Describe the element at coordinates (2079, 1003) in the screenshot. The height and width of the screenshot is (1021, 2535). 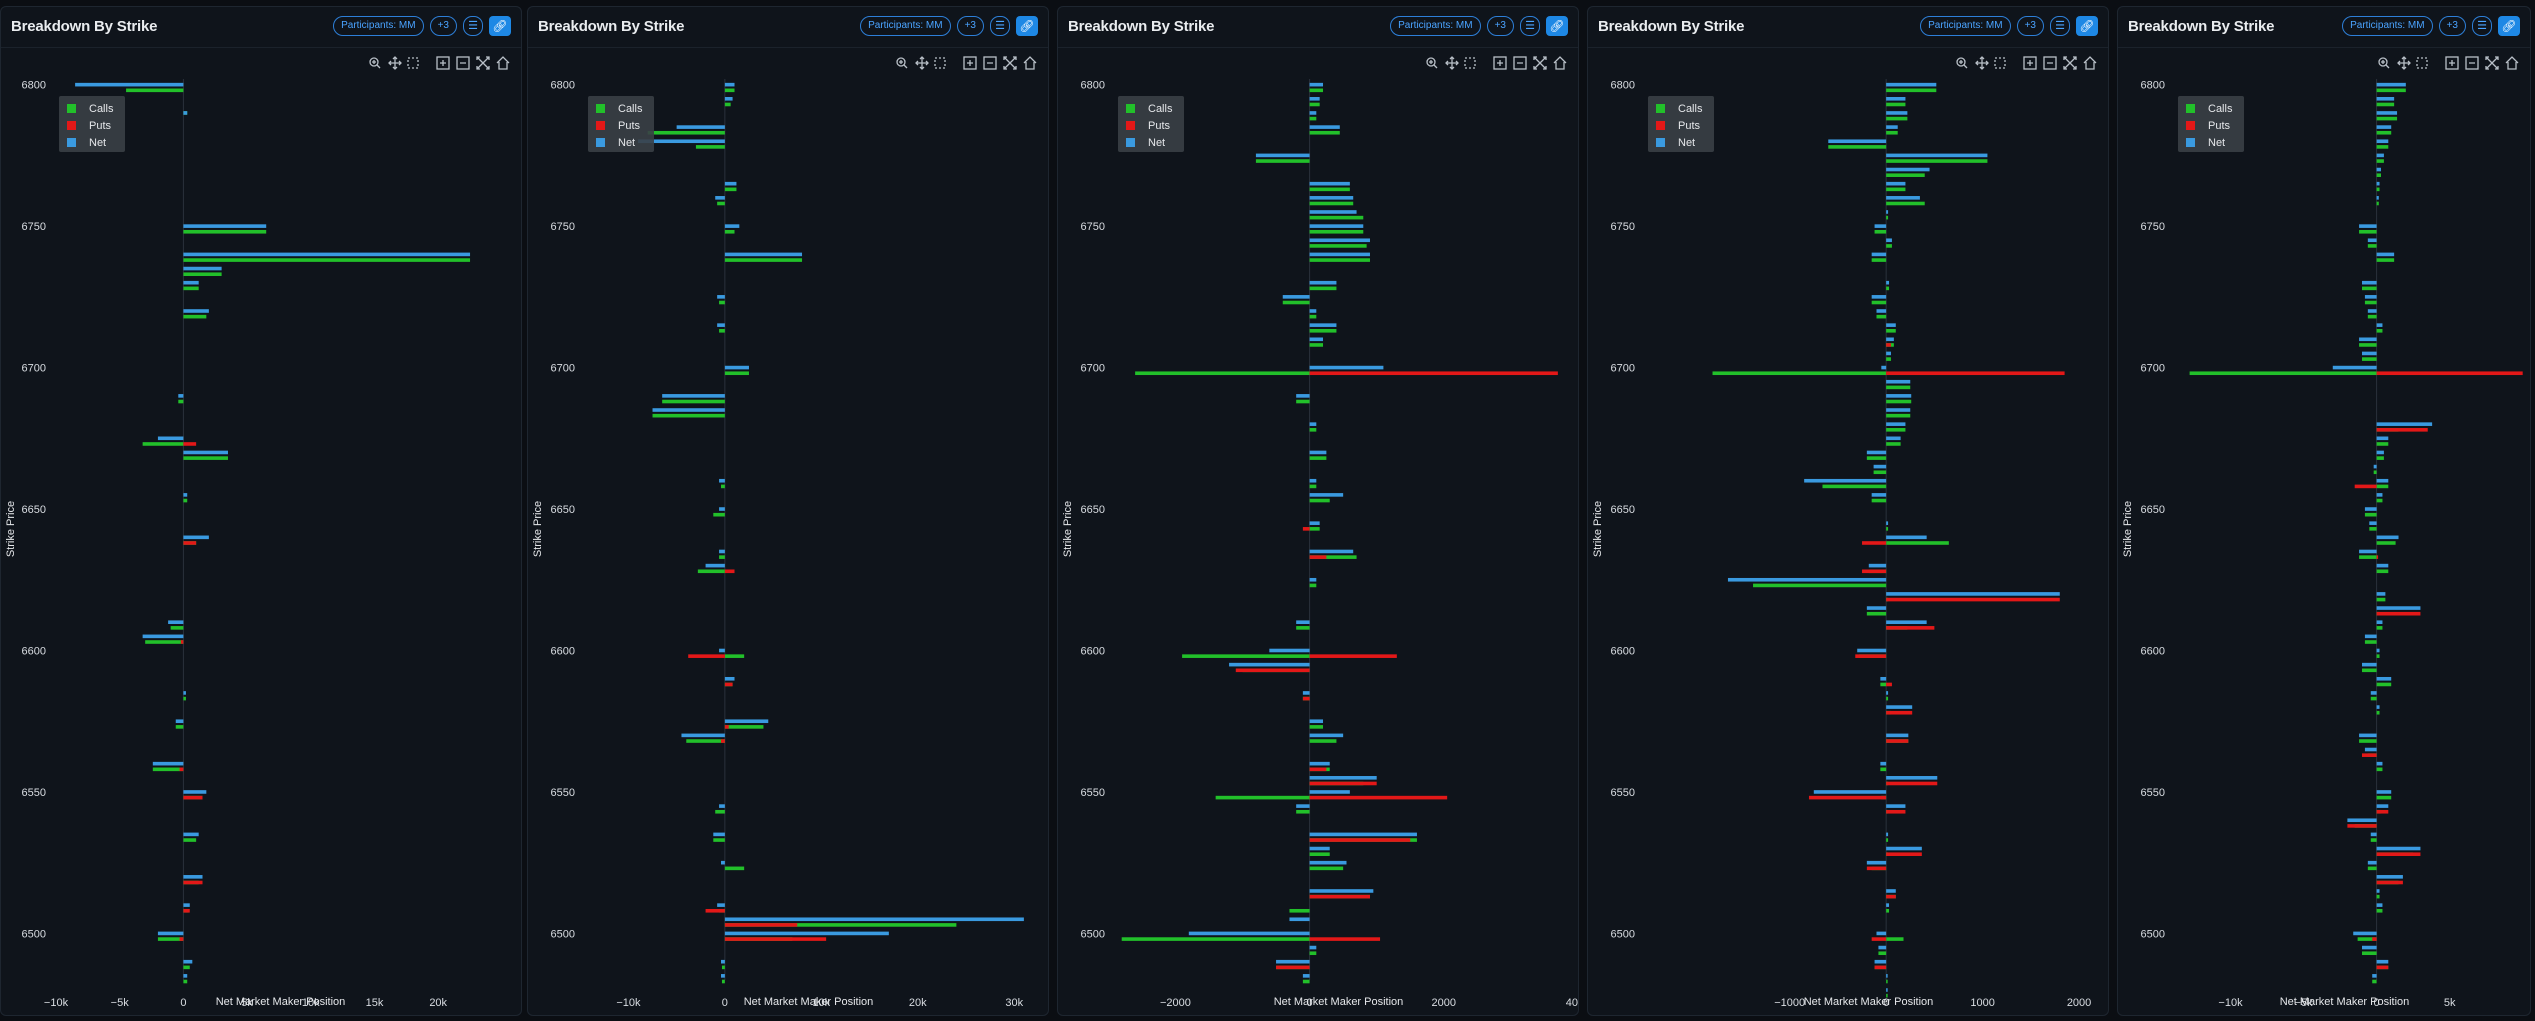
I see `x-tick-label: 2000` at that location.